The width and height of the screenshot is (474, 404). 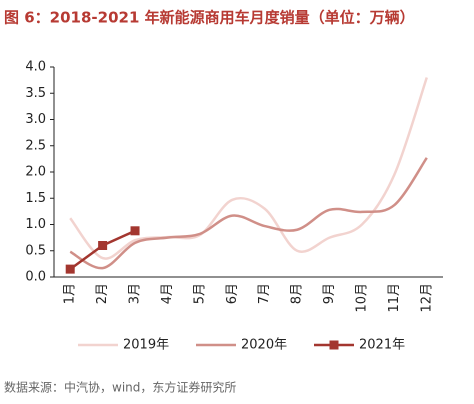 What do you see at coordinates (35, 93) in the screenshot?
I see `y-tick-label: 3.5` at bounding box center [35, 93].